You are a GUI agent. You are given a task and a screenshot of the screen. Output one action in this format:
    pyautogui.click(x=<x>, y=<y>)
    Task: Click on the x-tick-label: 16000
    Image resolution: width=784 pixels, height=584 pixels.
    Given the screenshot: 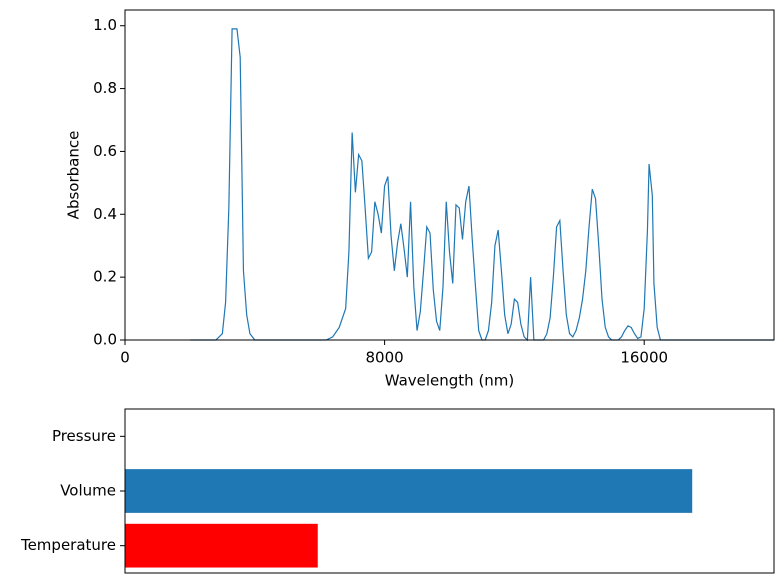 What is the action you would take?
    pyautogui.click(x=644, y=358)
    